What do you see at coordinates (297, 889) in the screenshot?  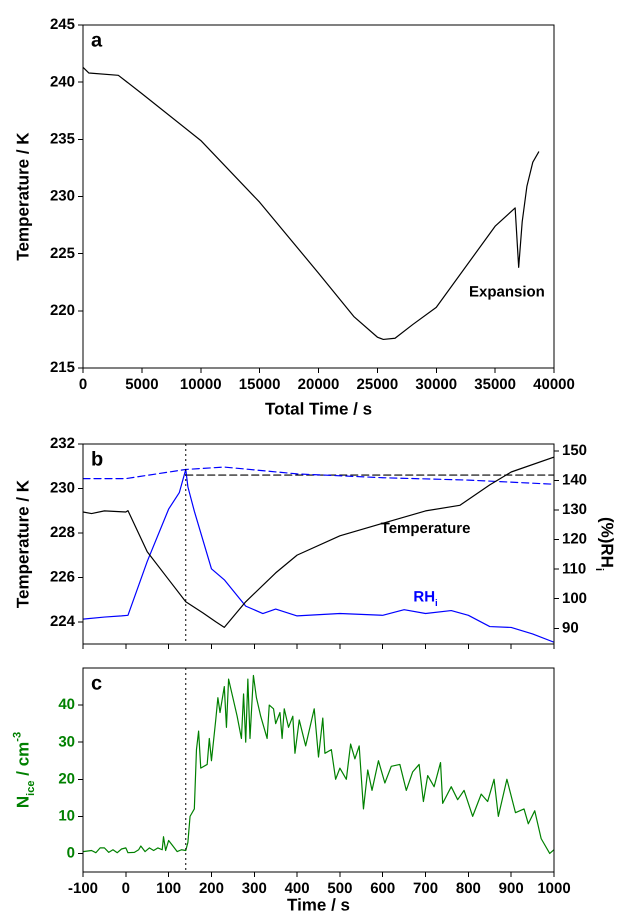 I see `x-tick-label: 400` at bounding box center [297, 889].